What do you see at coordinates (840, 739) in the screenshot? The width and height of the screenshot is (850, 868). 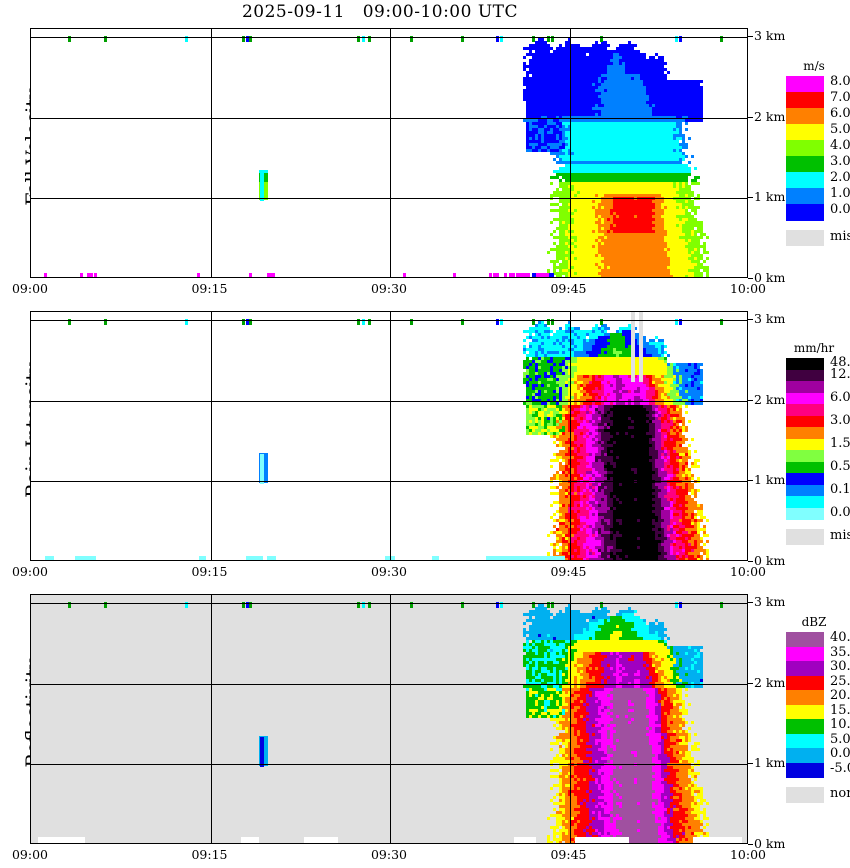 I see `legend-tick-label: 5.0` at bounding box center [840, 739].